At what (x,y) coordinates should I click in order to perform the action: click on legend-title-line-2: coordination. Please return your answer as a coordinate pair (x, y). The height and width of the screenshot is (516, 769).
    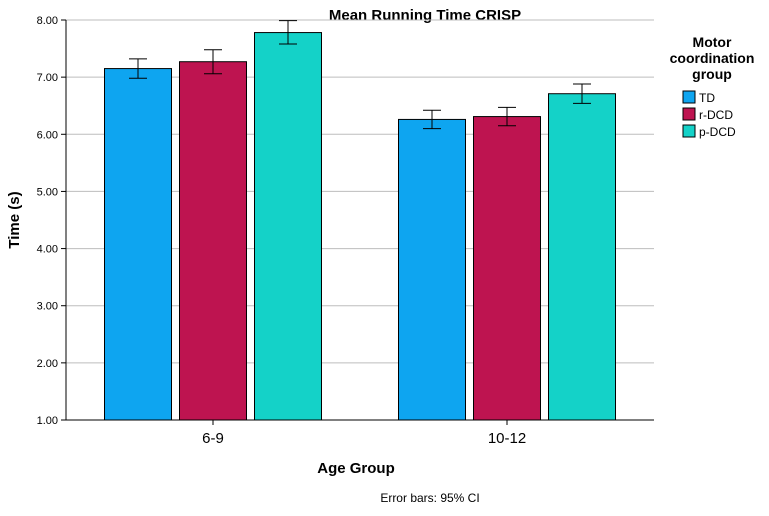
    Looking at the image, I should click on (712, 58).